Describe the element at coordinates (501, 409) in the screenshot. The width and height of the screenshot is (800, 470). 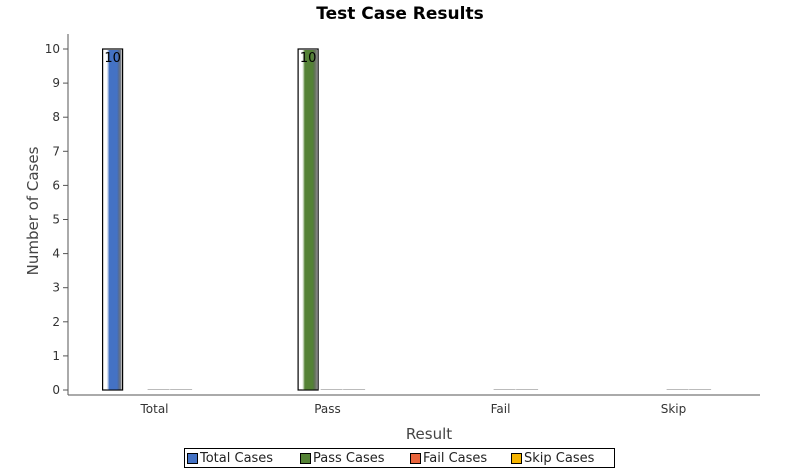
I see `x-tick-label: Fail` at that location.